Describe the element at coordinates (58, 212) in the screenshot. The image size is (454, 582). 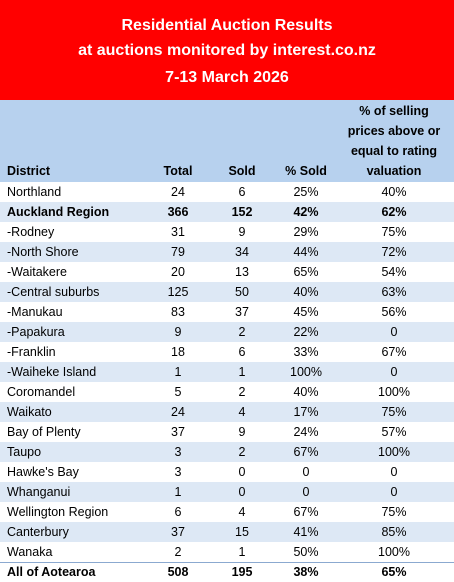
I see `cell-district: Auckland Region` at that location.